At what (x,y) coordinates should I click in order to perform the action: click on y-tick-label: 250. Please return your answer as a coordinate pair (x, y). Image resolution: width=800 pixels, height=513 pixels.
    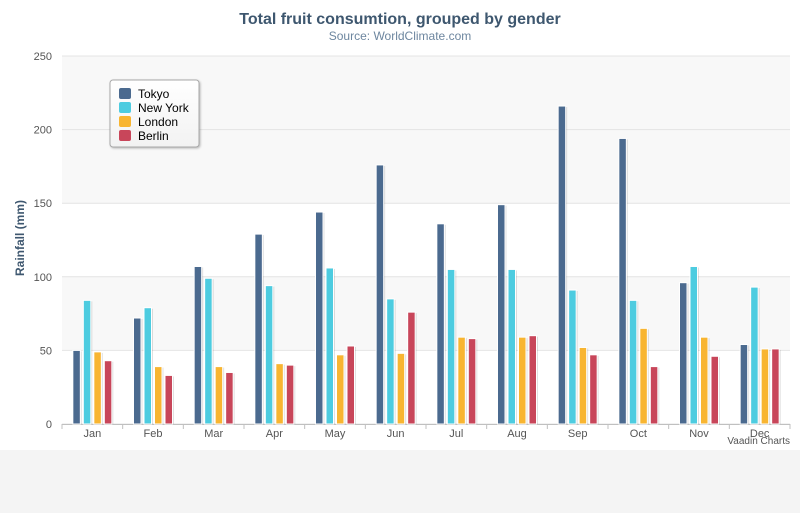
    Looking at the image, I should click on (43, 57).